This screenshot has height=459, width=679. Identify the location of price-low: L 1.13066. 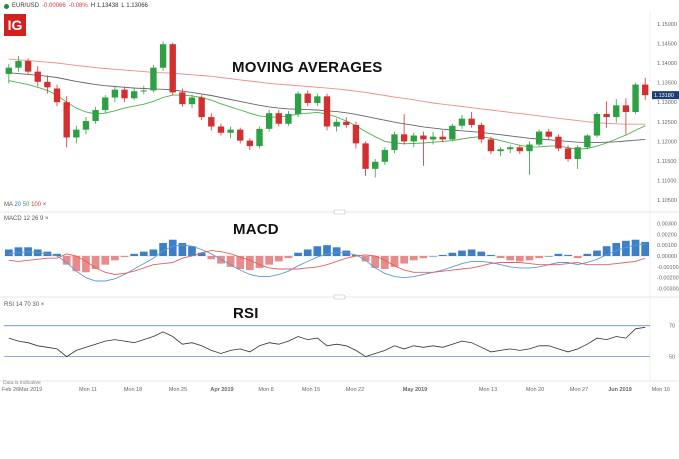
(134, 6).